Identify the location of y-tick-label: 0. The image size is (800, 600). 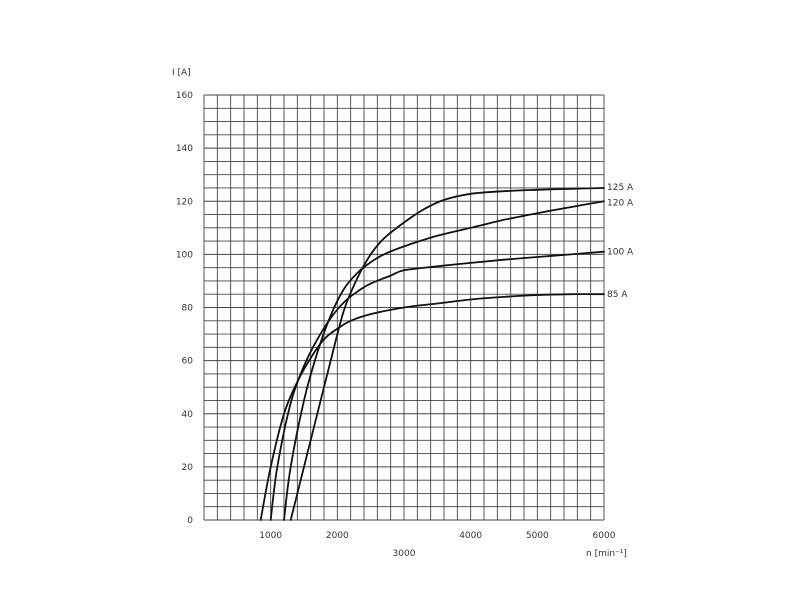
(190, 521).